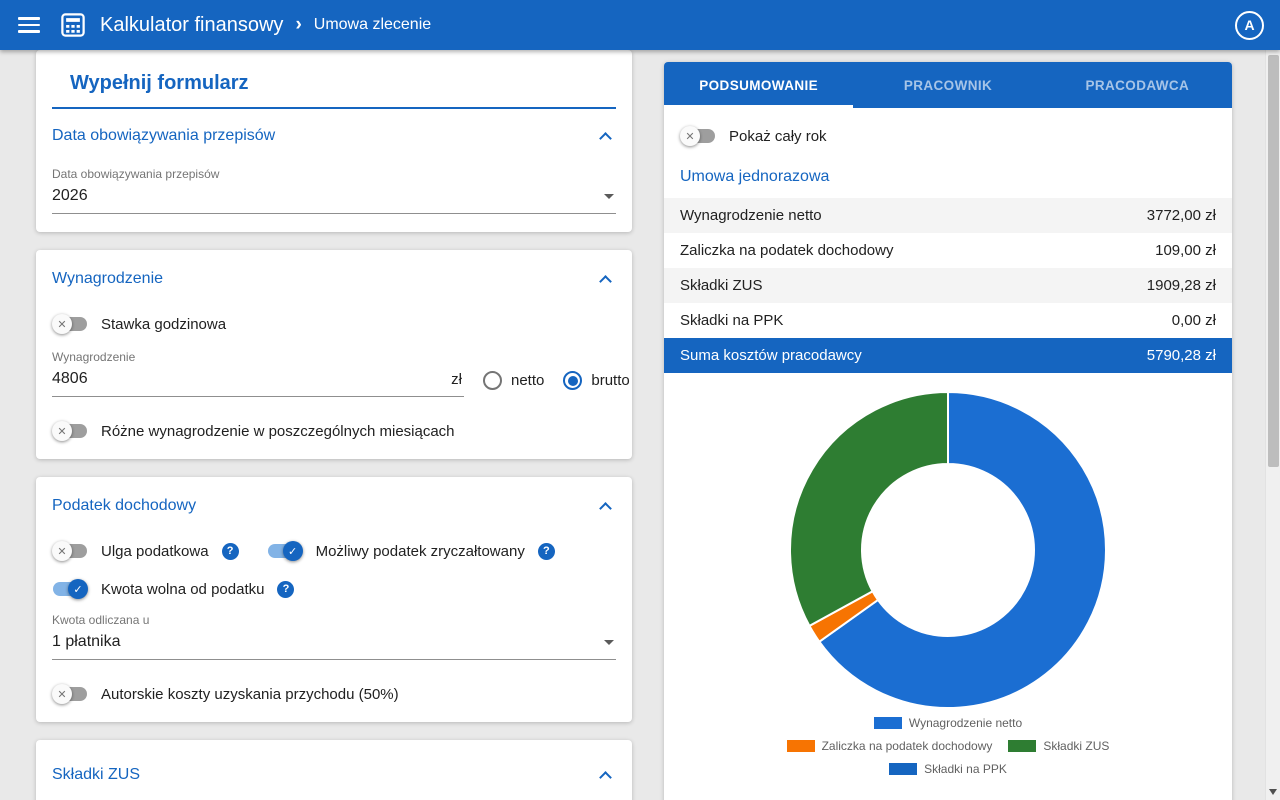 The image size is (1280, 800). Describe the element at coordinates (596, 380) in the screenshot. I see `radio-brutto: brutto` at that location.